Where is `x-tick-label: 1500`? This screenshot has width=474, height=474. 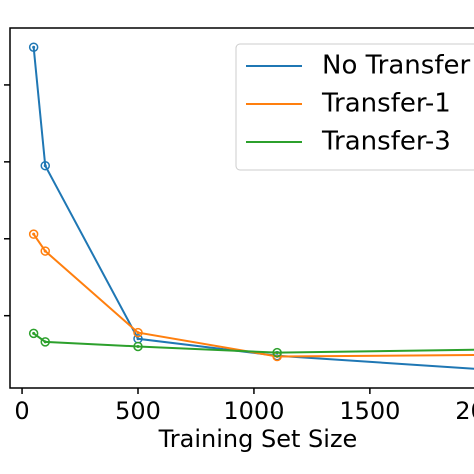
x-tick-label: 1500 is located at coordinates (369, 411).